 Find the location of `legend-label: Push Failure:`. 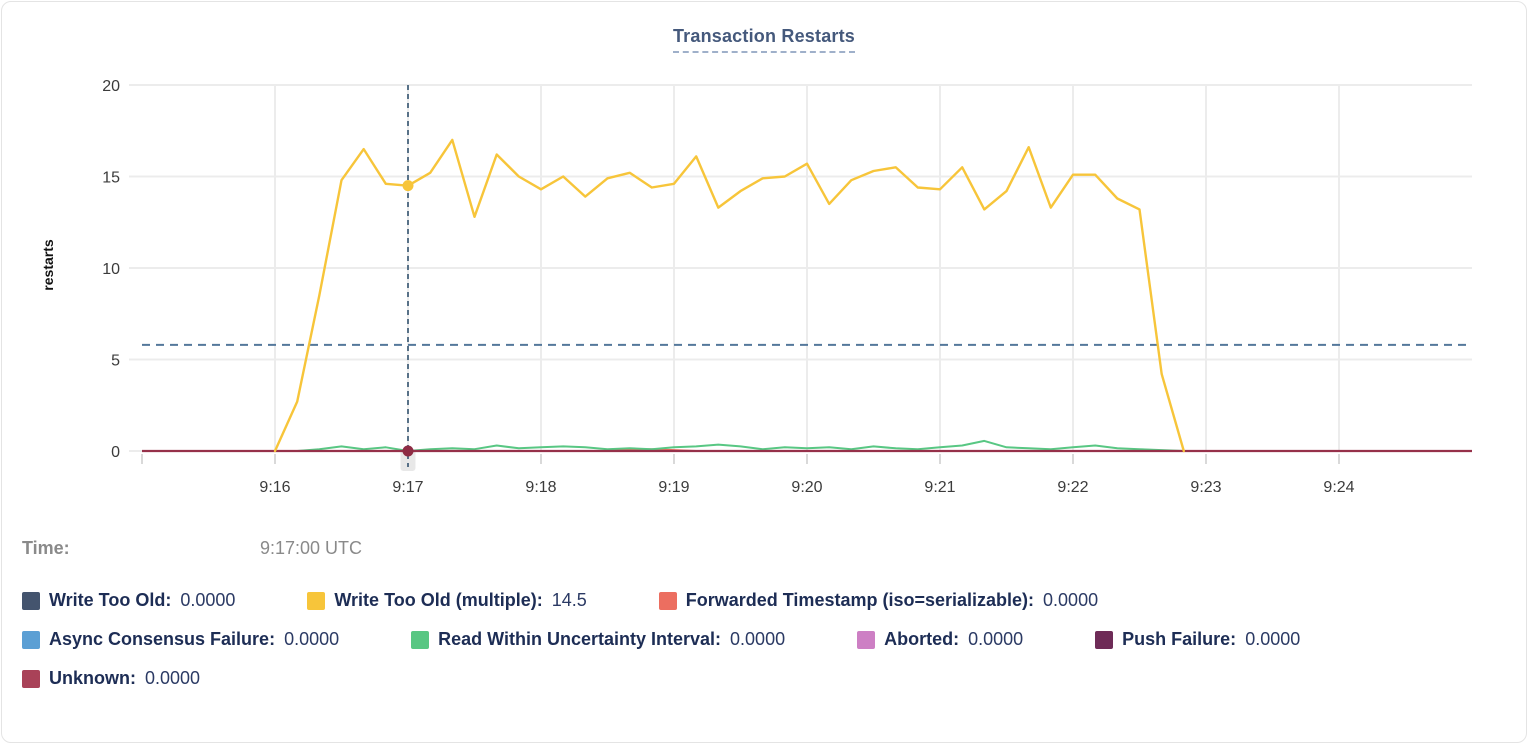

legend-label: Push Failure: is located at coordinates (1179, 639).